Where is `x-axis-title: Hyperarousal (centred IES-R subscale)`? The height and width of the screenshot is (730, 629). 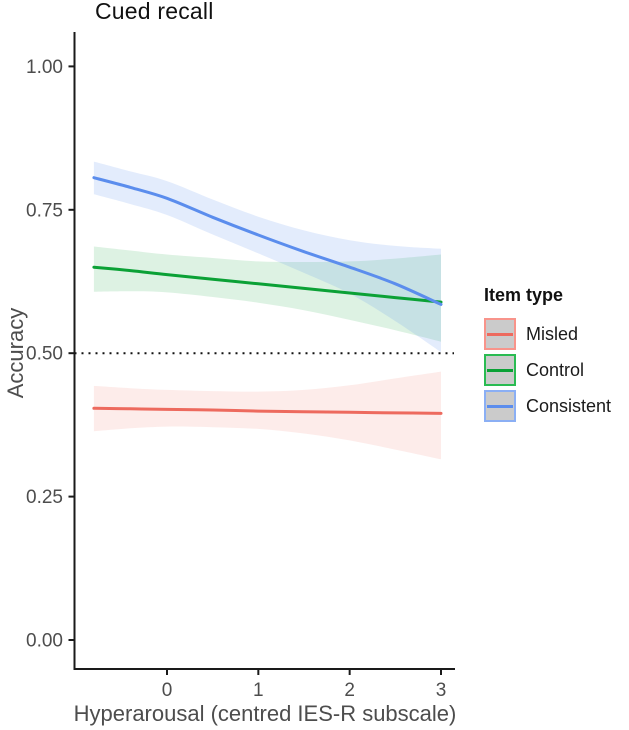
x-axis-title: Hyperarousal (centred IES-R subscale) is located at coordinates (265, 713).